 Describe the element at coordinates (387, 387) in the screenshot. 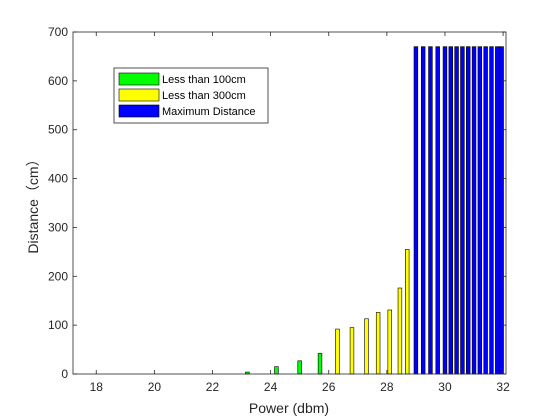

I see `x-tick-label-6: 28` at that location.